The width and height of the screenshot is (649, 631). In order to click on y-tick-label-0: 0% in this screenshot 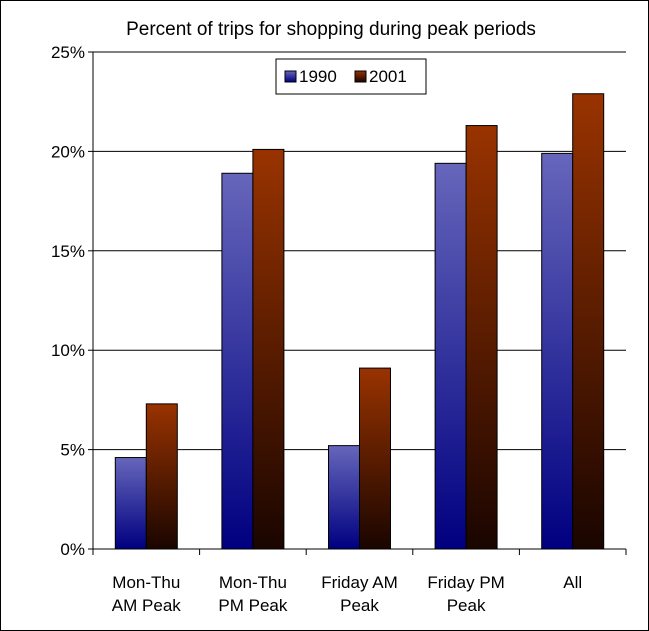, I will do `click(72, 549)`.